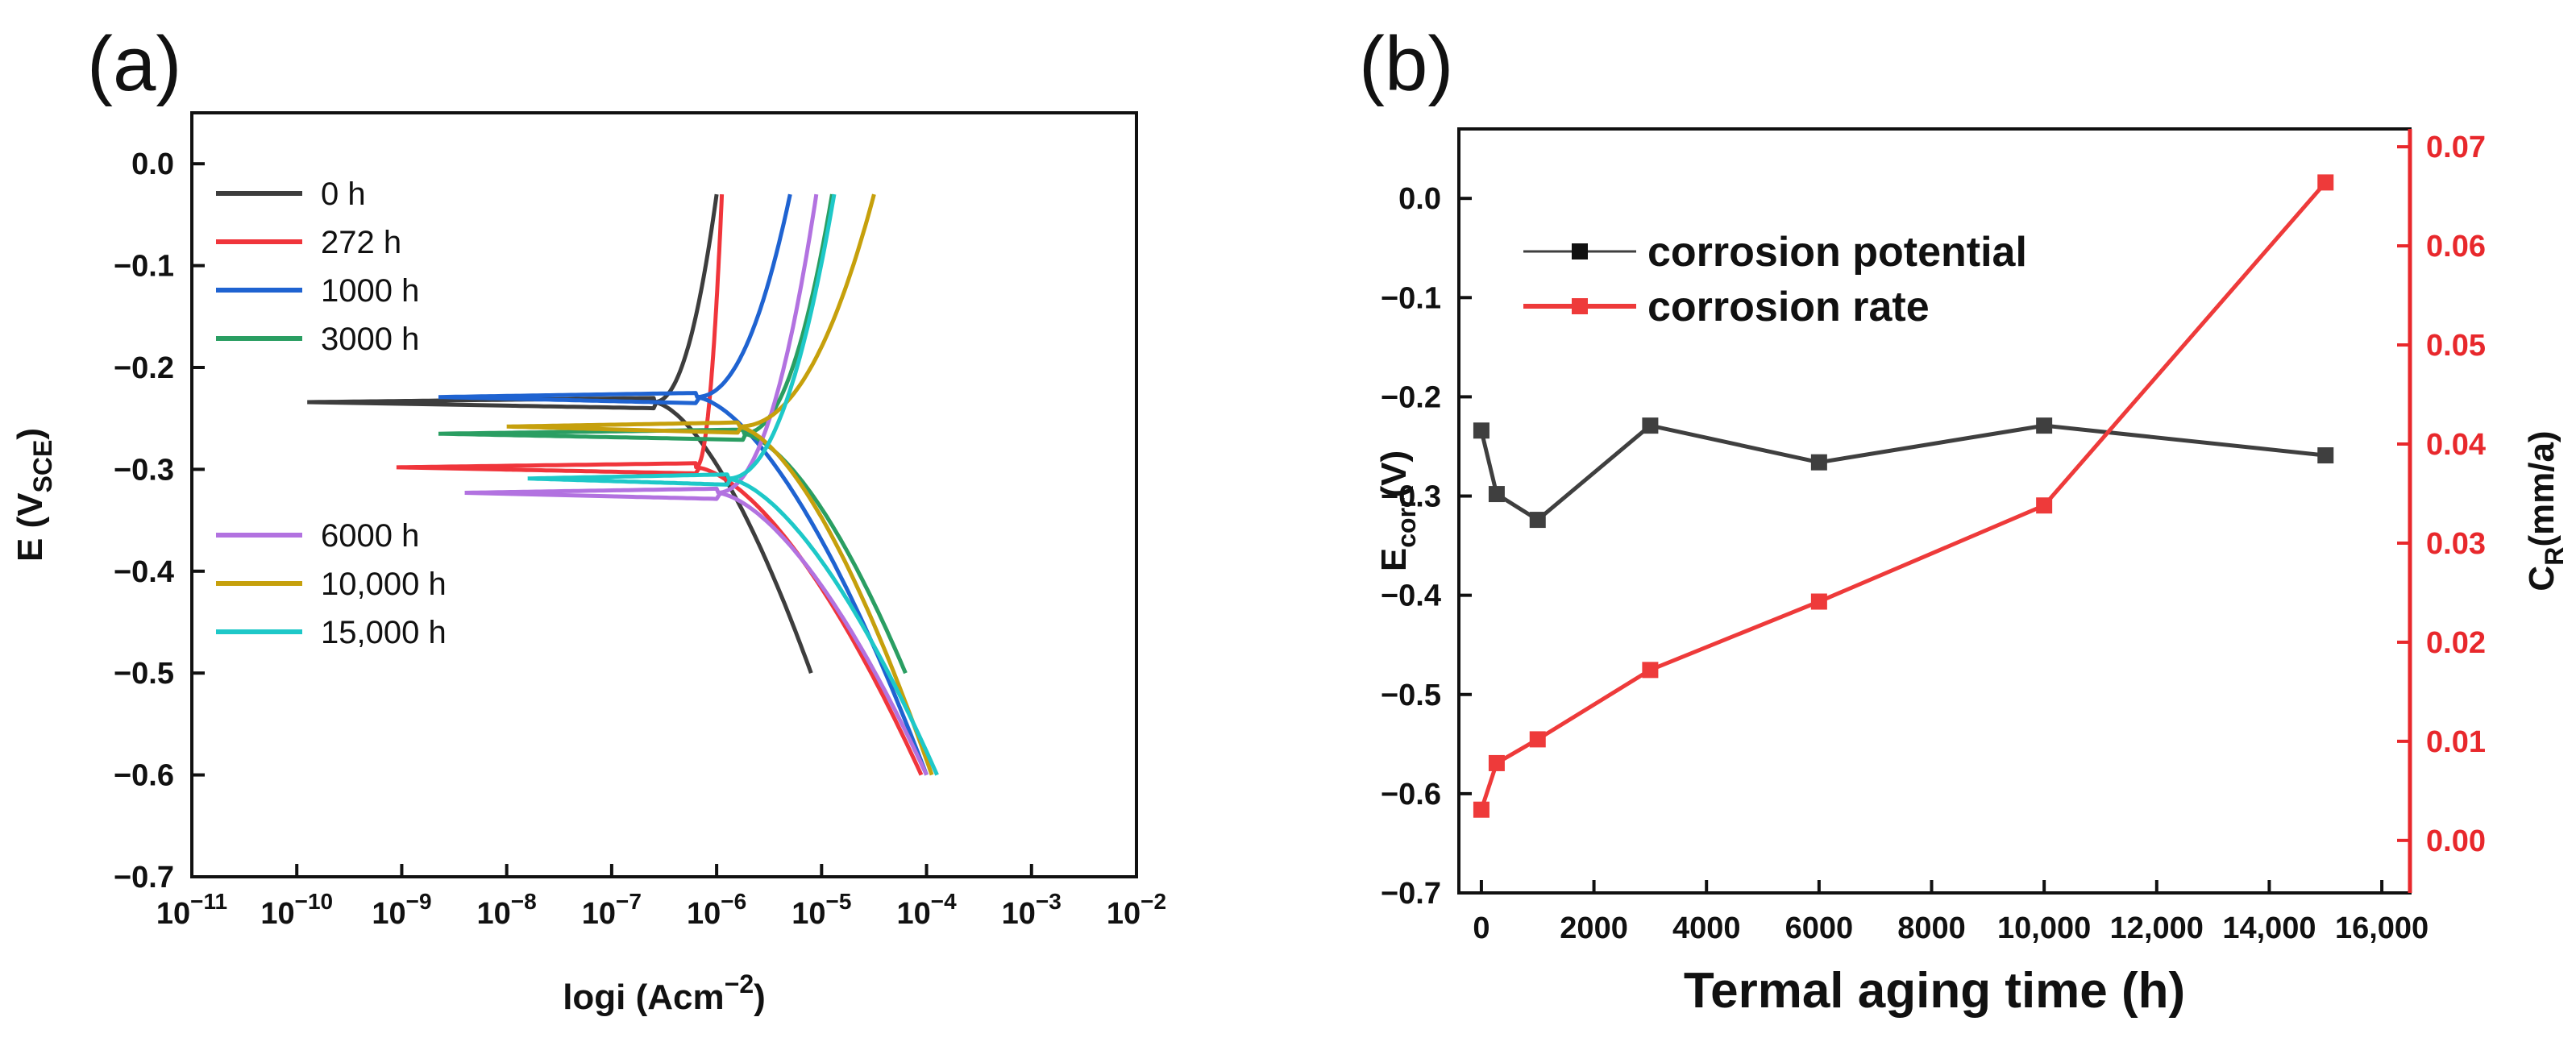 The image size is (2576, 1042). I want to click on panel-a-y-tick-label: −0.2, so click(144, 368).